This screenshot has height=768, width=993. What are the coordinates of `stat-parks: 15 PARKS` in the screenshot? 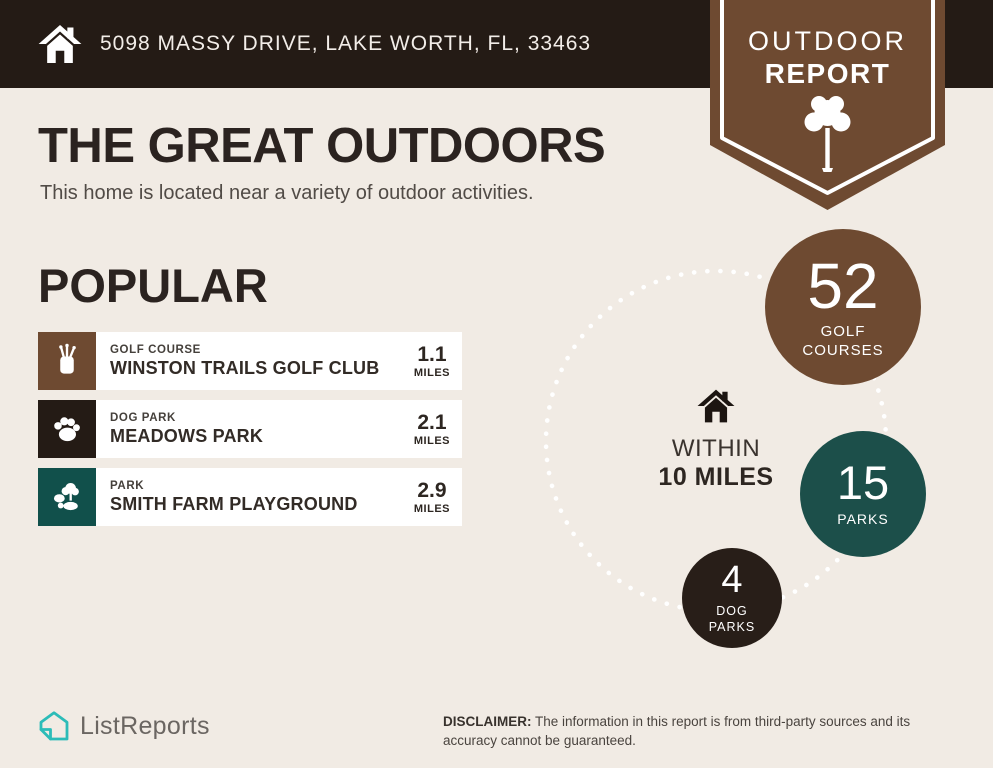 It's located at (863, 494).